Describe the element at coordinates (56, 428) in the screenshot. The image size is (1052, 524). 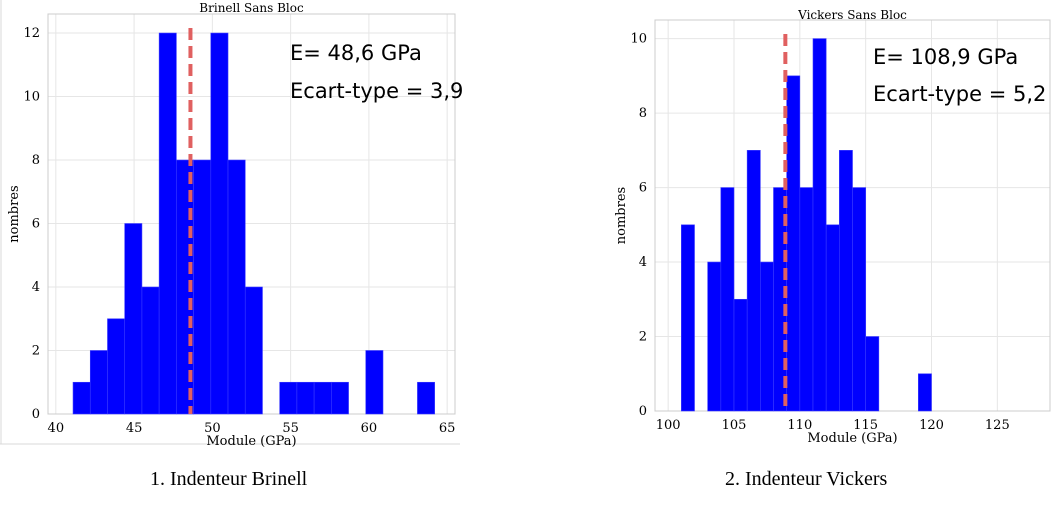
I see `x-tick-label: 40` at that location.